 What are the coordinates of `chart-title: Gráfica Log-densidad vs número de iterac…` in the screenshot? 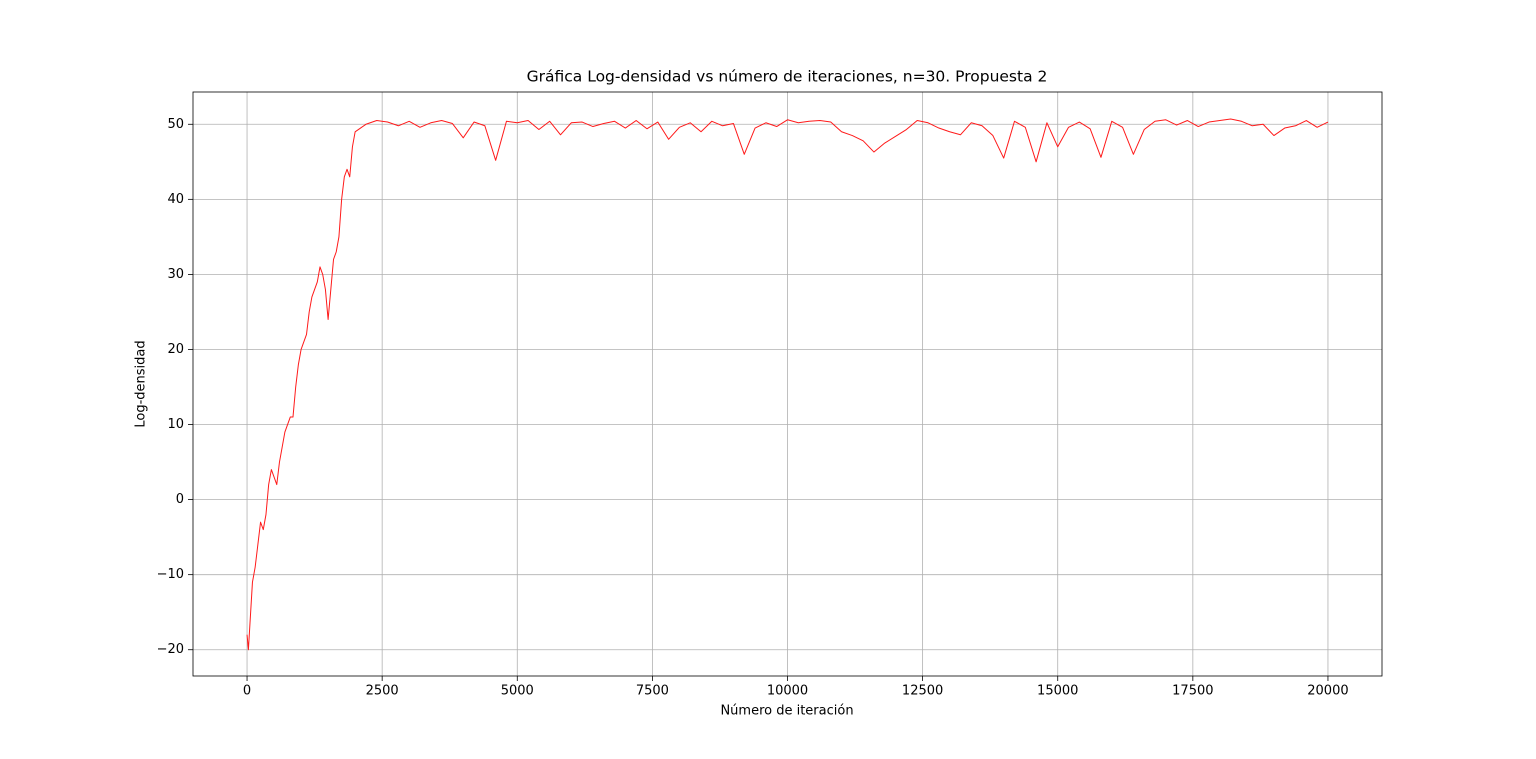 It's located at (787, 77).